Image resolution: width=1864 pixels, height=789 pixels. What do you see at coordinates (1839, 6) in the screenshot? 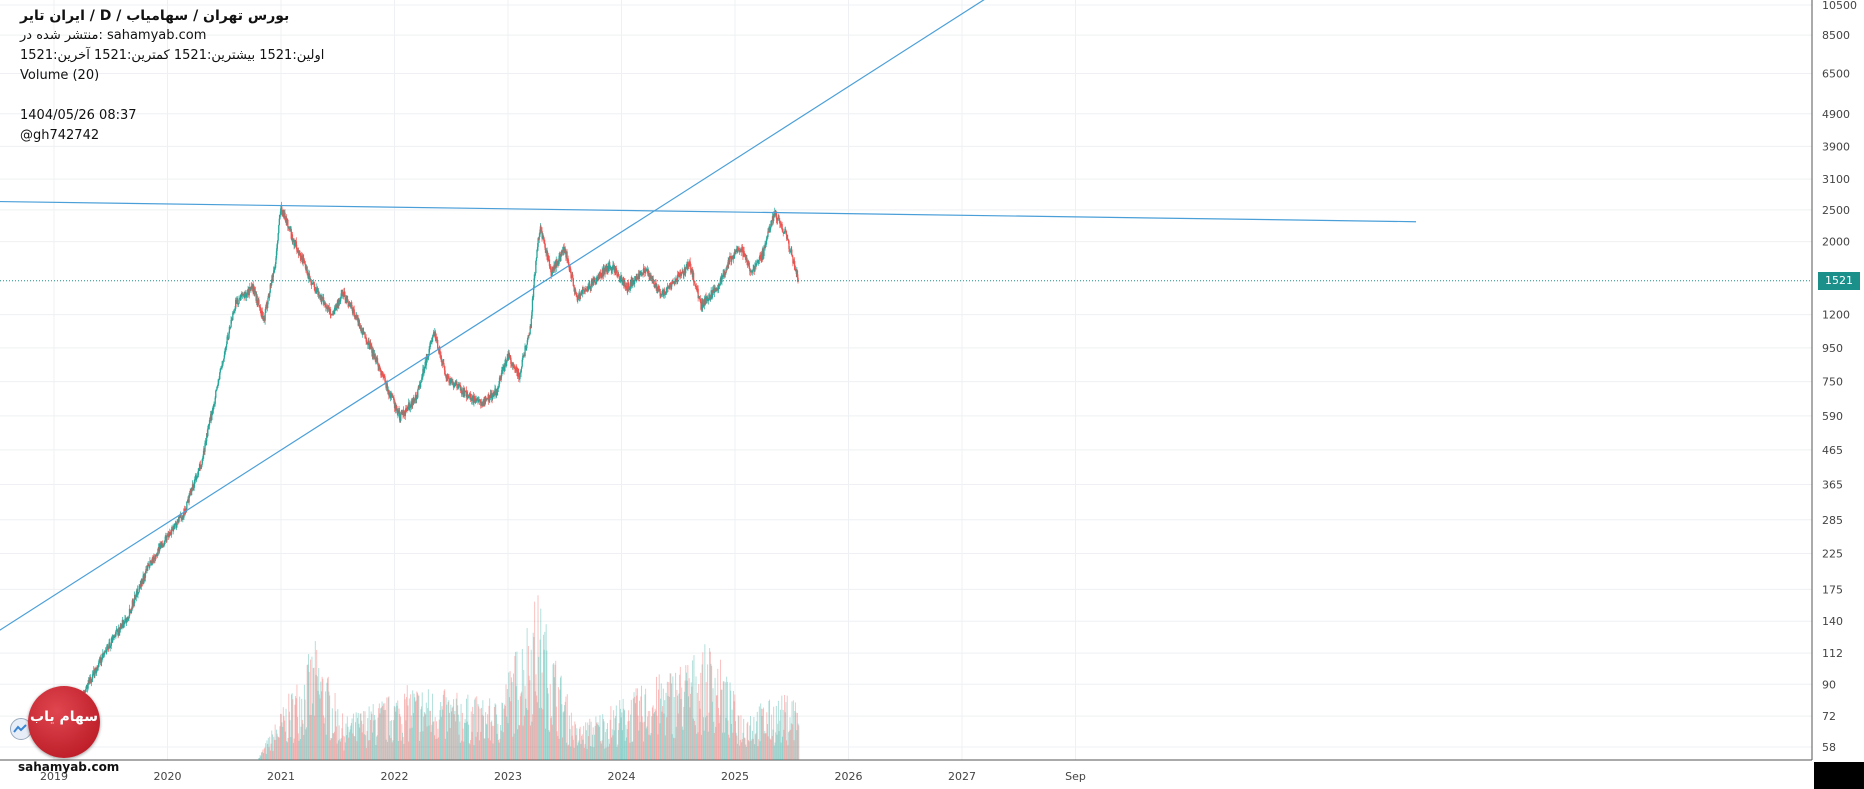
I see `y-tick-label: 10500` at bounding box center [1839, 6].